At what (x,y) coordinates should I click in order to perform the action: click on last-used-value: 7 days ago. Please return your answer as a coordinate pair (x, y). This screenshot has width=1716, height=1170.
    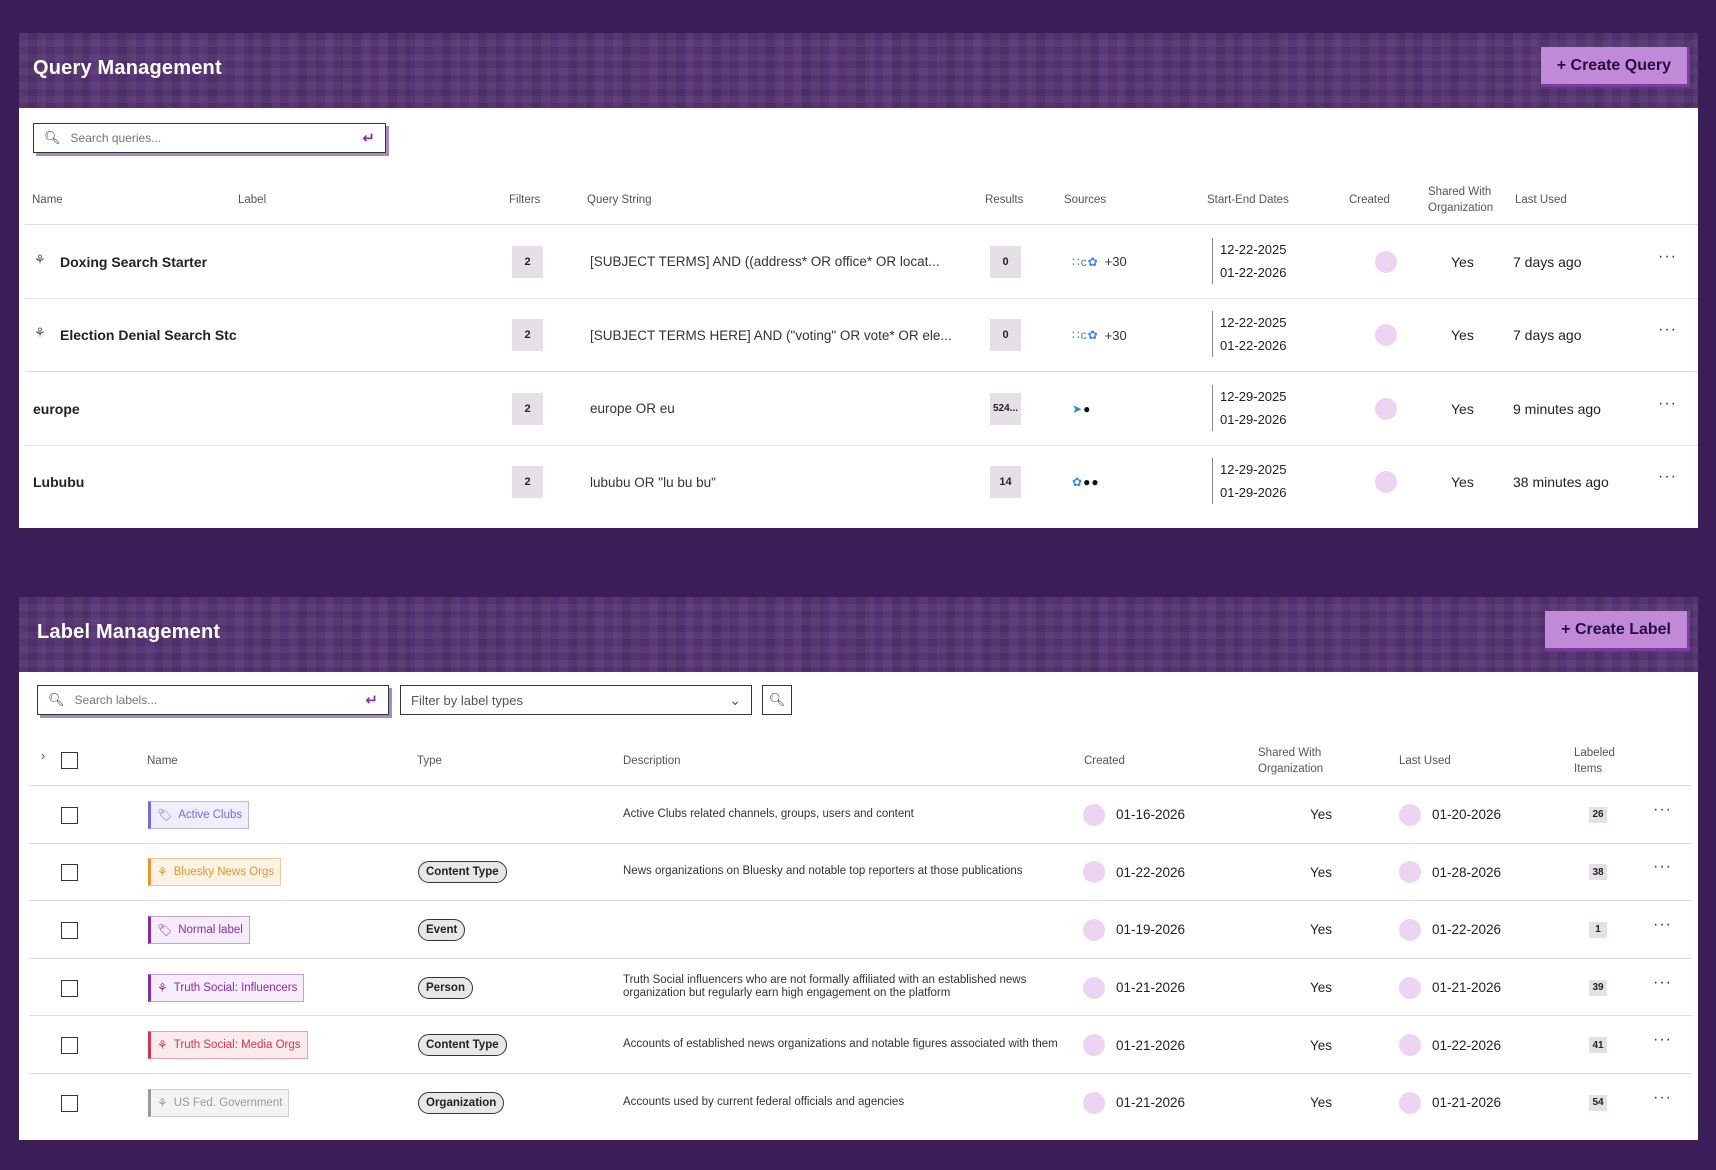
    Looking at the image, I should click on (1547, 335).